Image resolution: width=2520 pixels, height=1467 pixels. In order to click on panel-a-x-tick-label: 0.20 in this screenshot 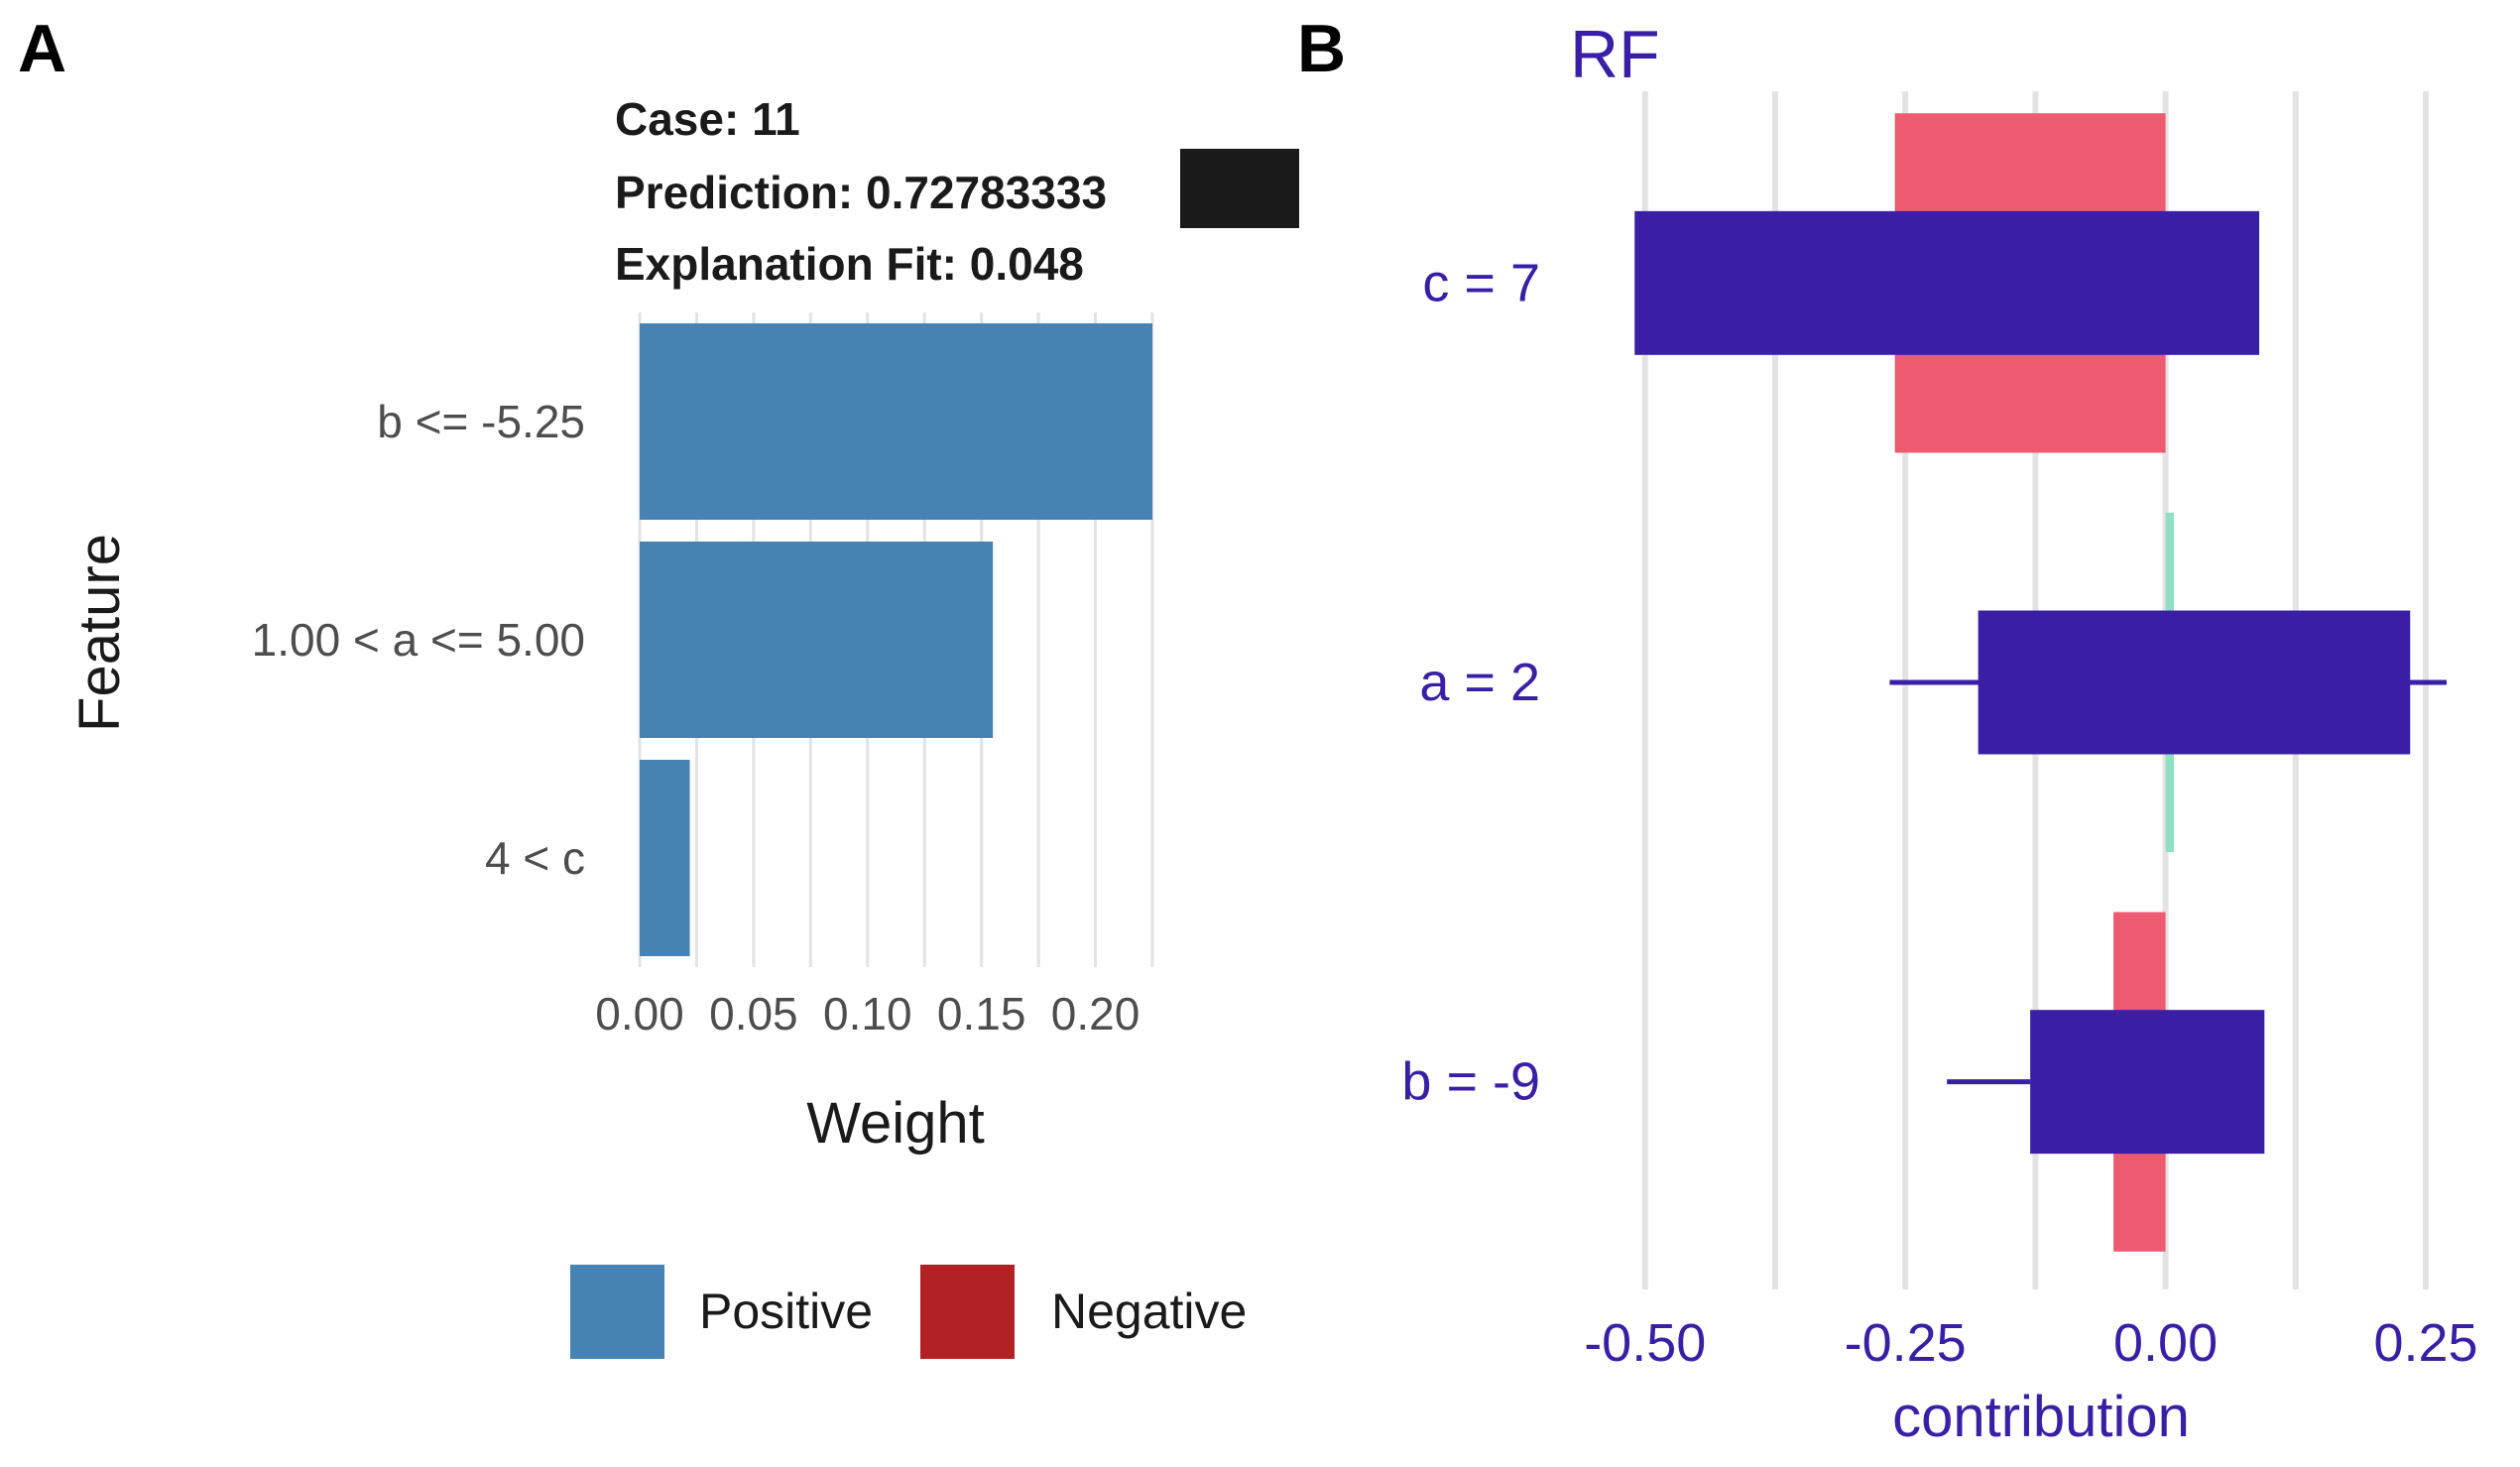, I will do `click(1095, 1013)`.